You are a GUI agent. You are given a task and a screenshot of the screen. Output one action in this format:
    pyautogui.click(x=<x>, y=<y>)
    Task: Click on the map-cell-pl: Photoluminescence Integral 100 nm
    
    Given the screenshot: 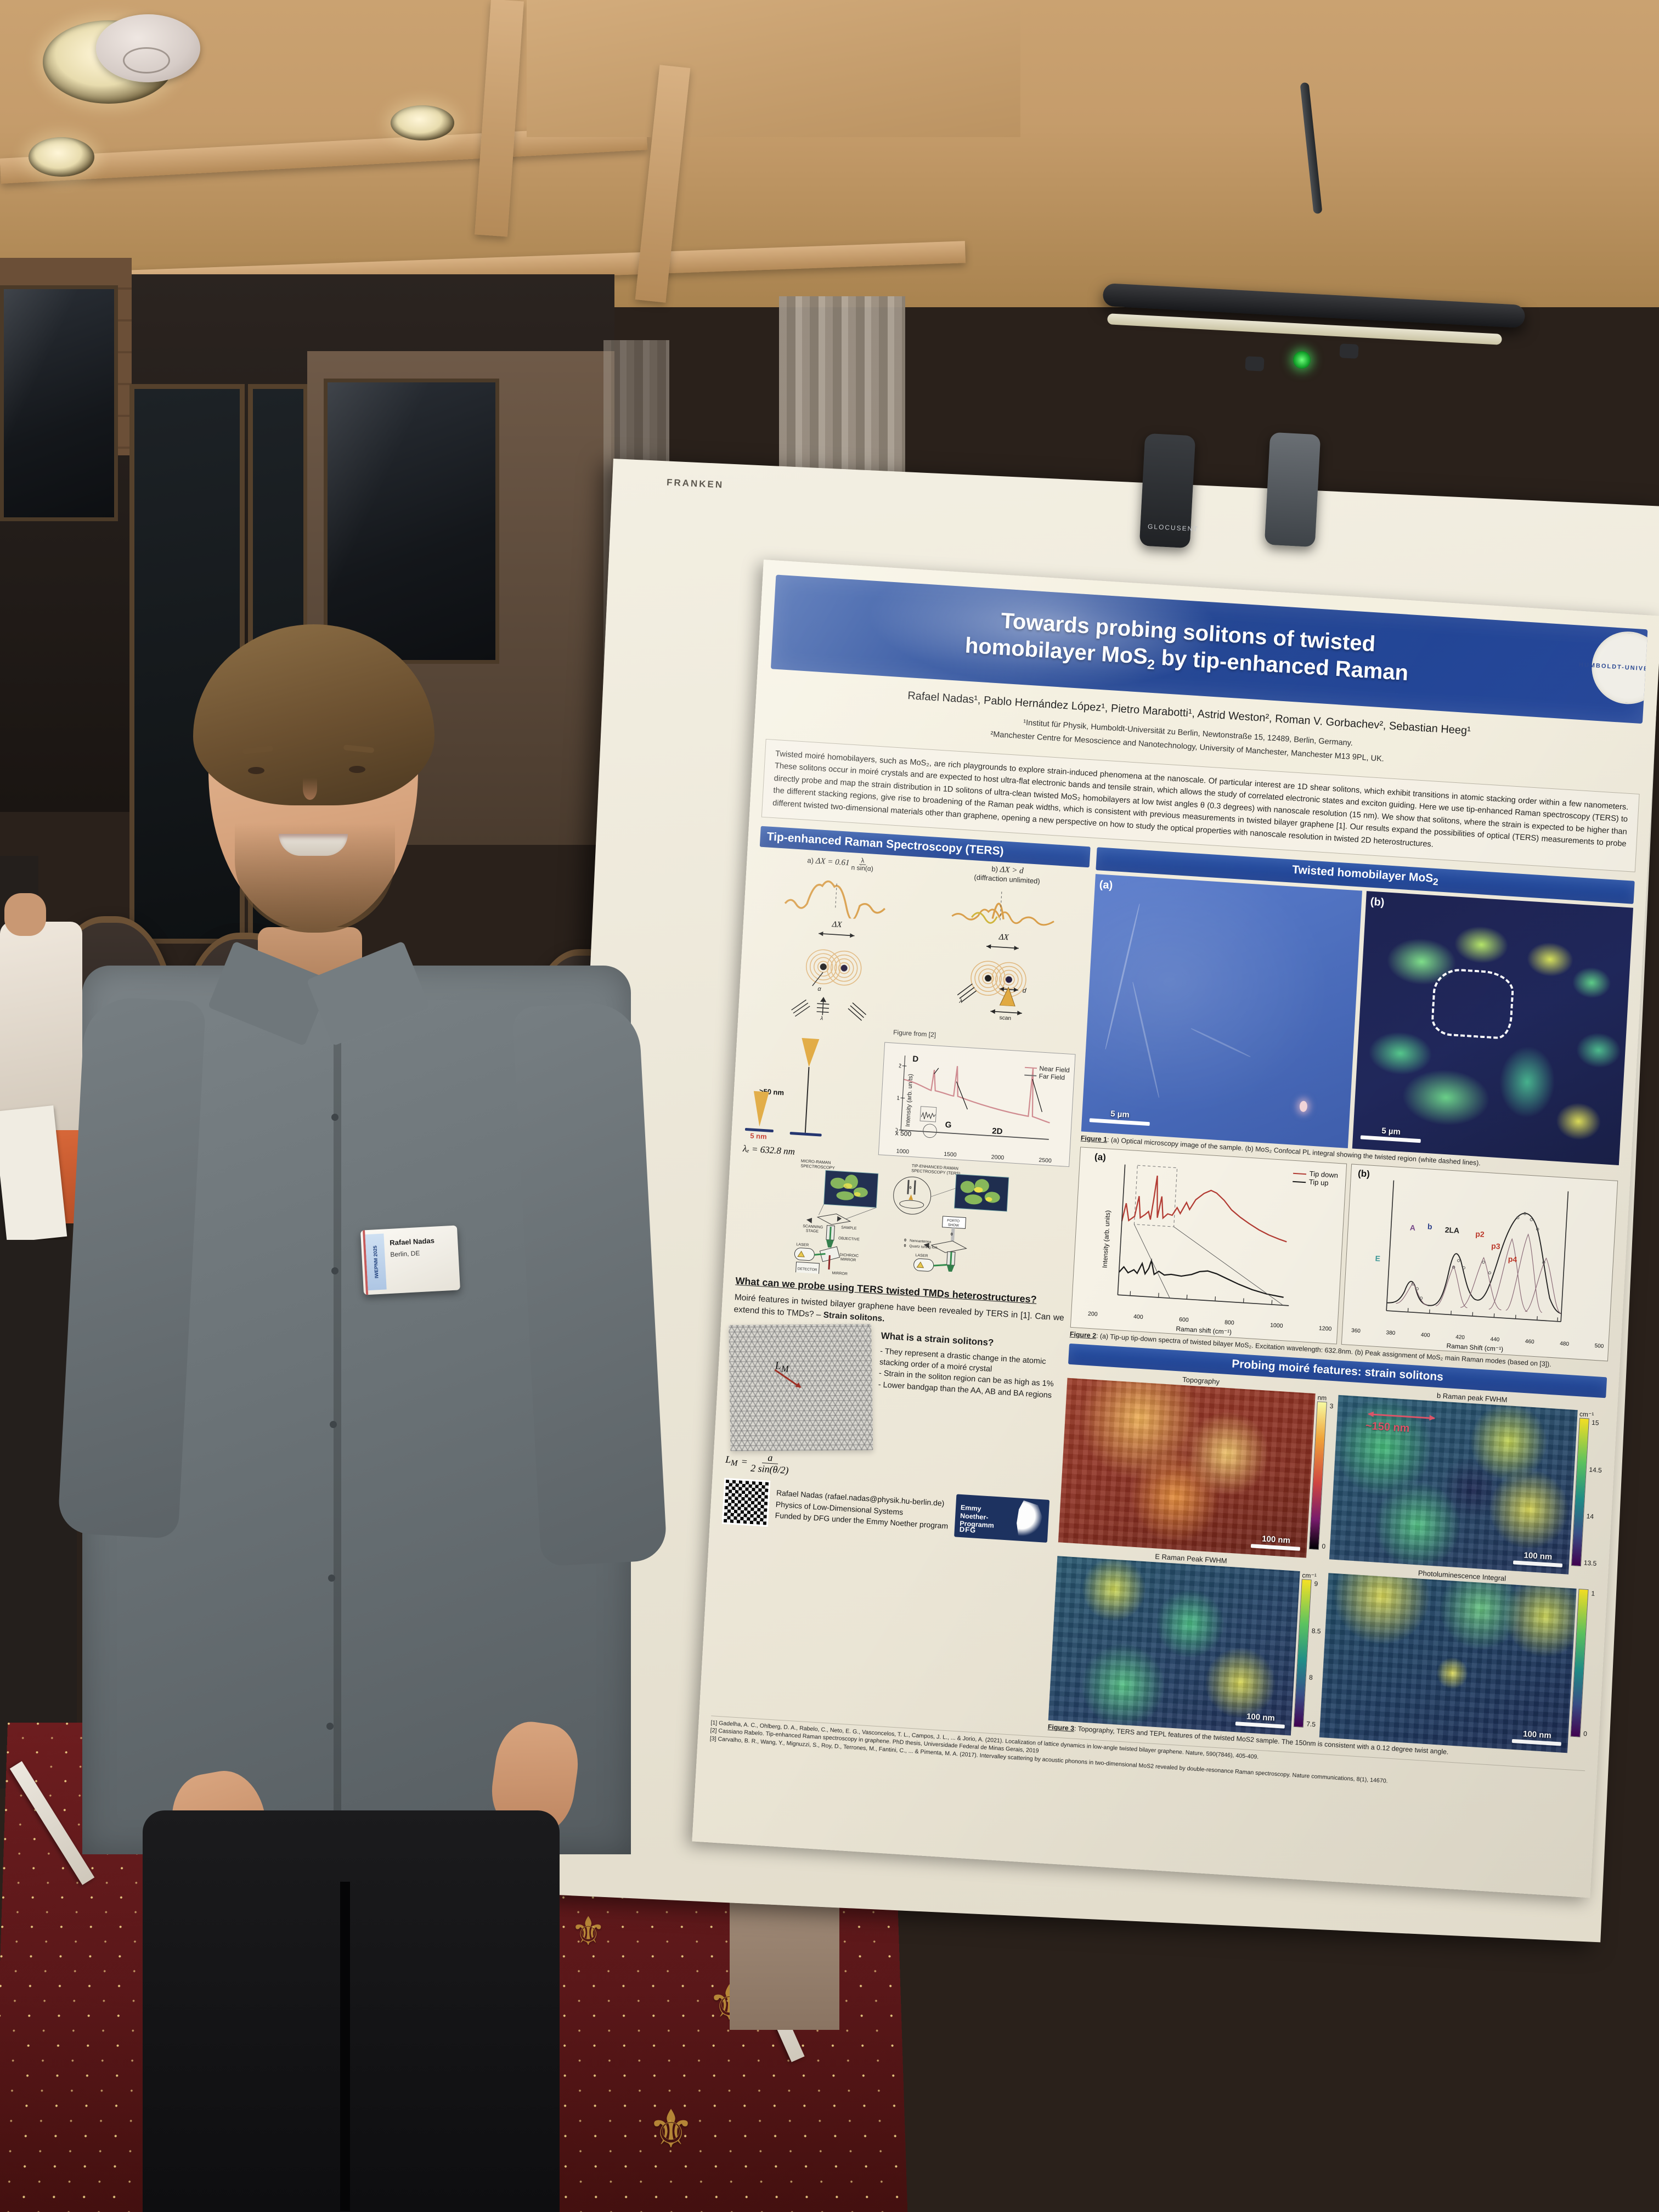 What is the action you would take?
    pyautogui.click(x=1458, y=1659)
    